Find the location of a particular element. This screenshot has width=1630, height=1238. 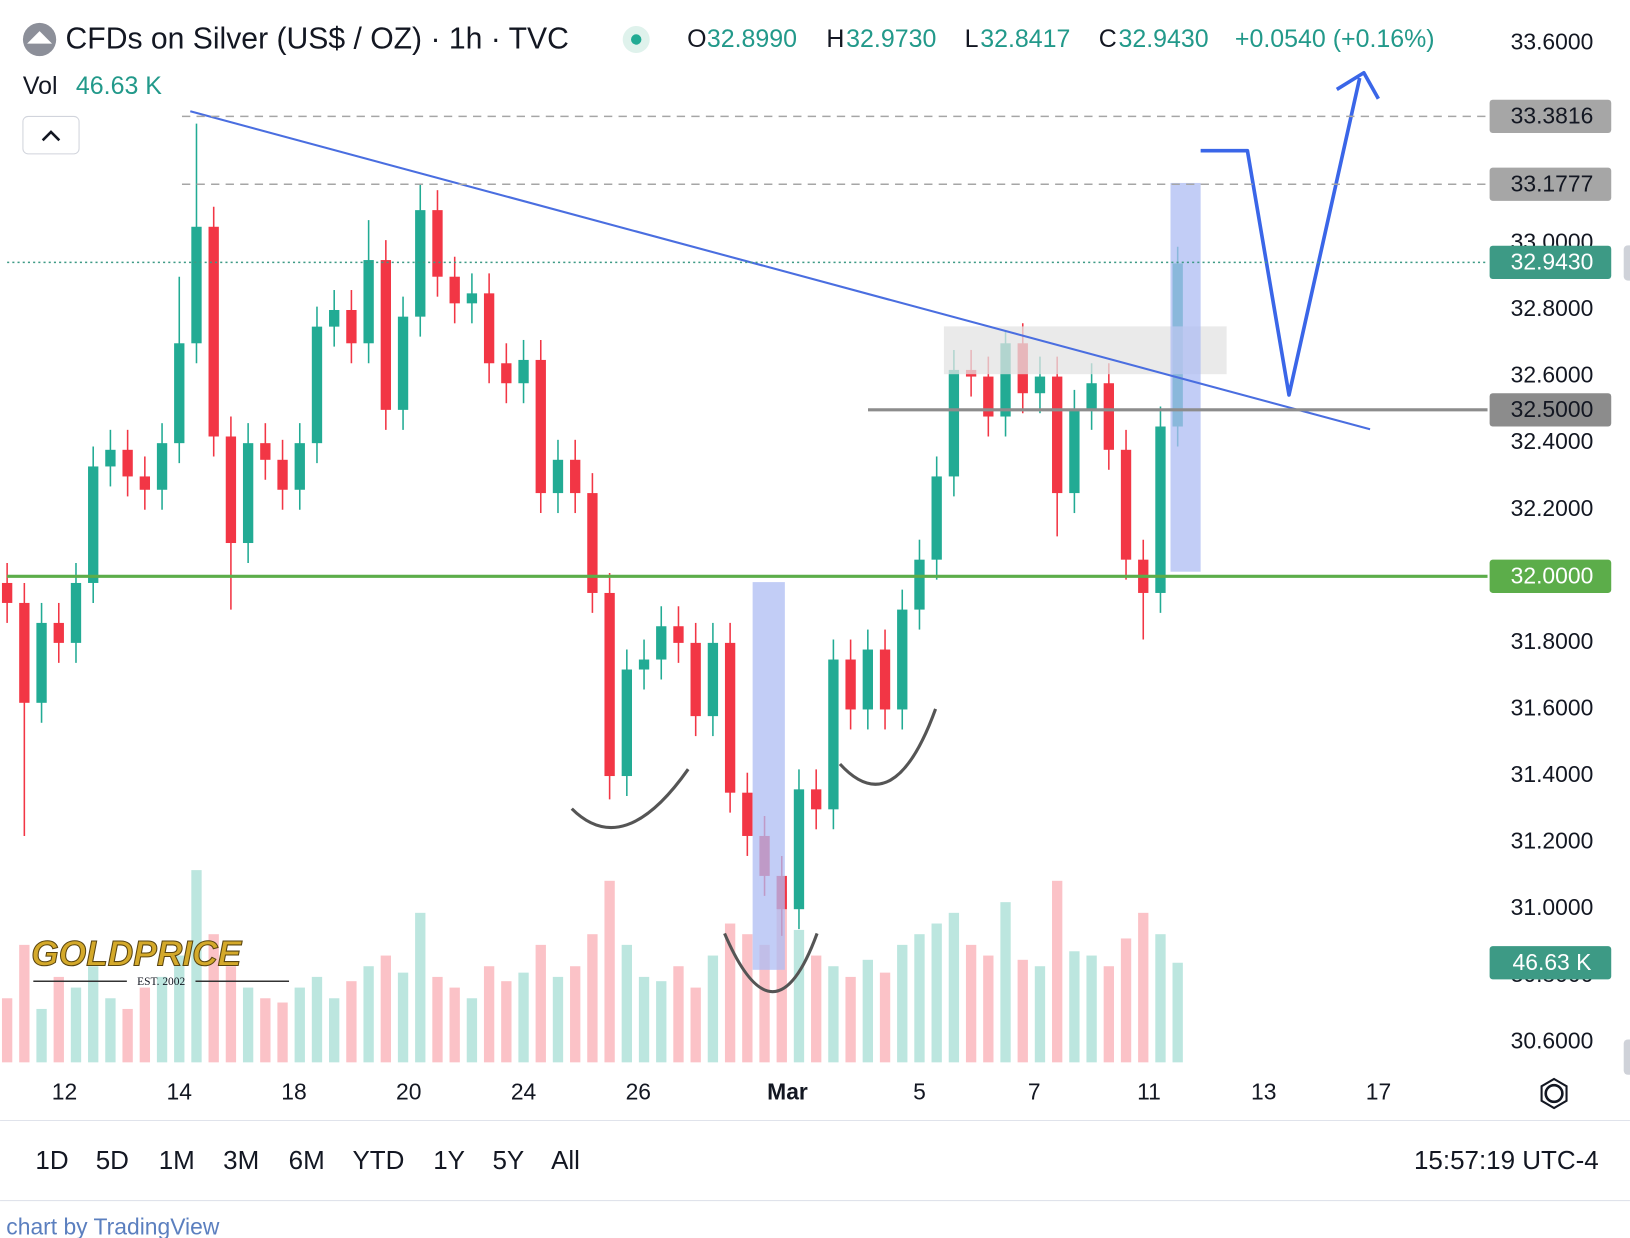

collapse-icon is located at coordinates (51, 136).